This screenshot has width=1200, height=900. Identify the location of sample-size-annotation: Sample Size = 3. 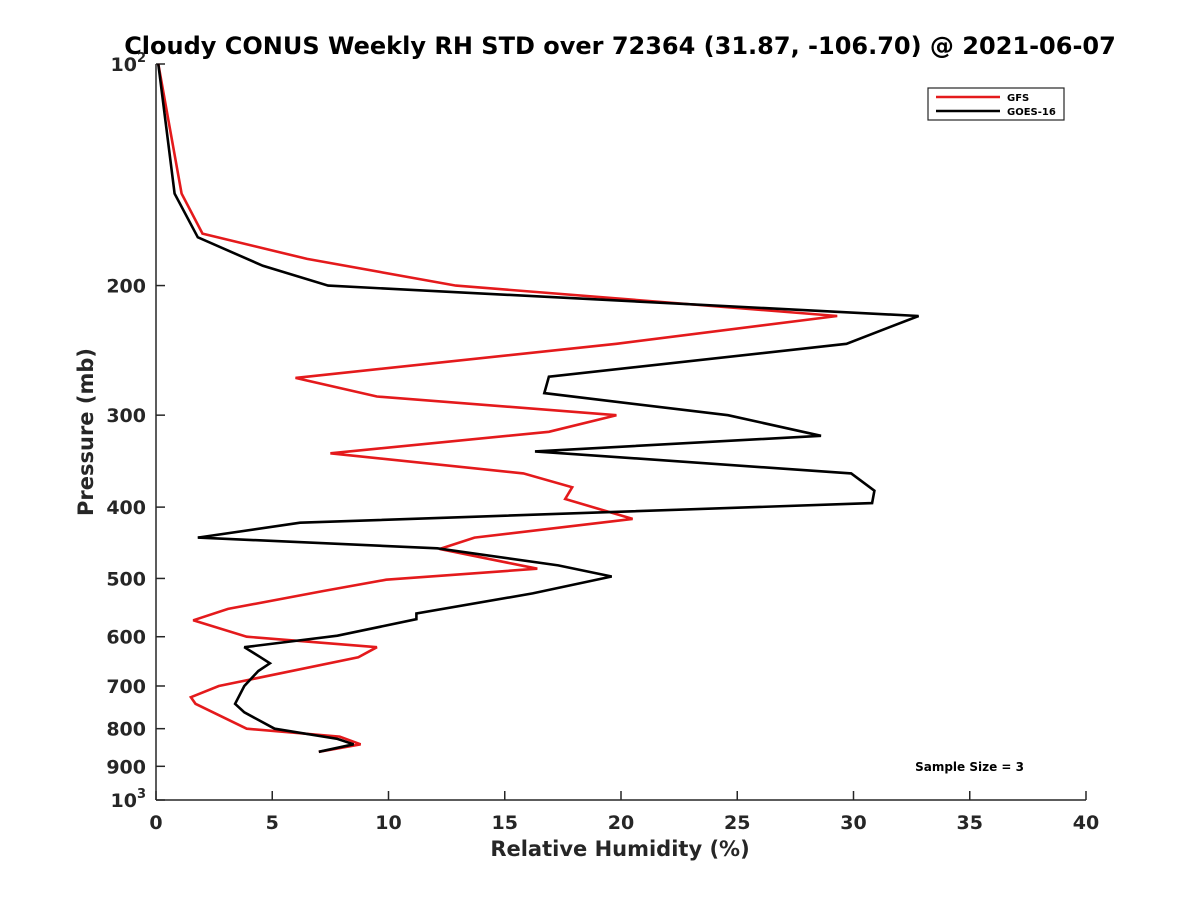
(969, 767).